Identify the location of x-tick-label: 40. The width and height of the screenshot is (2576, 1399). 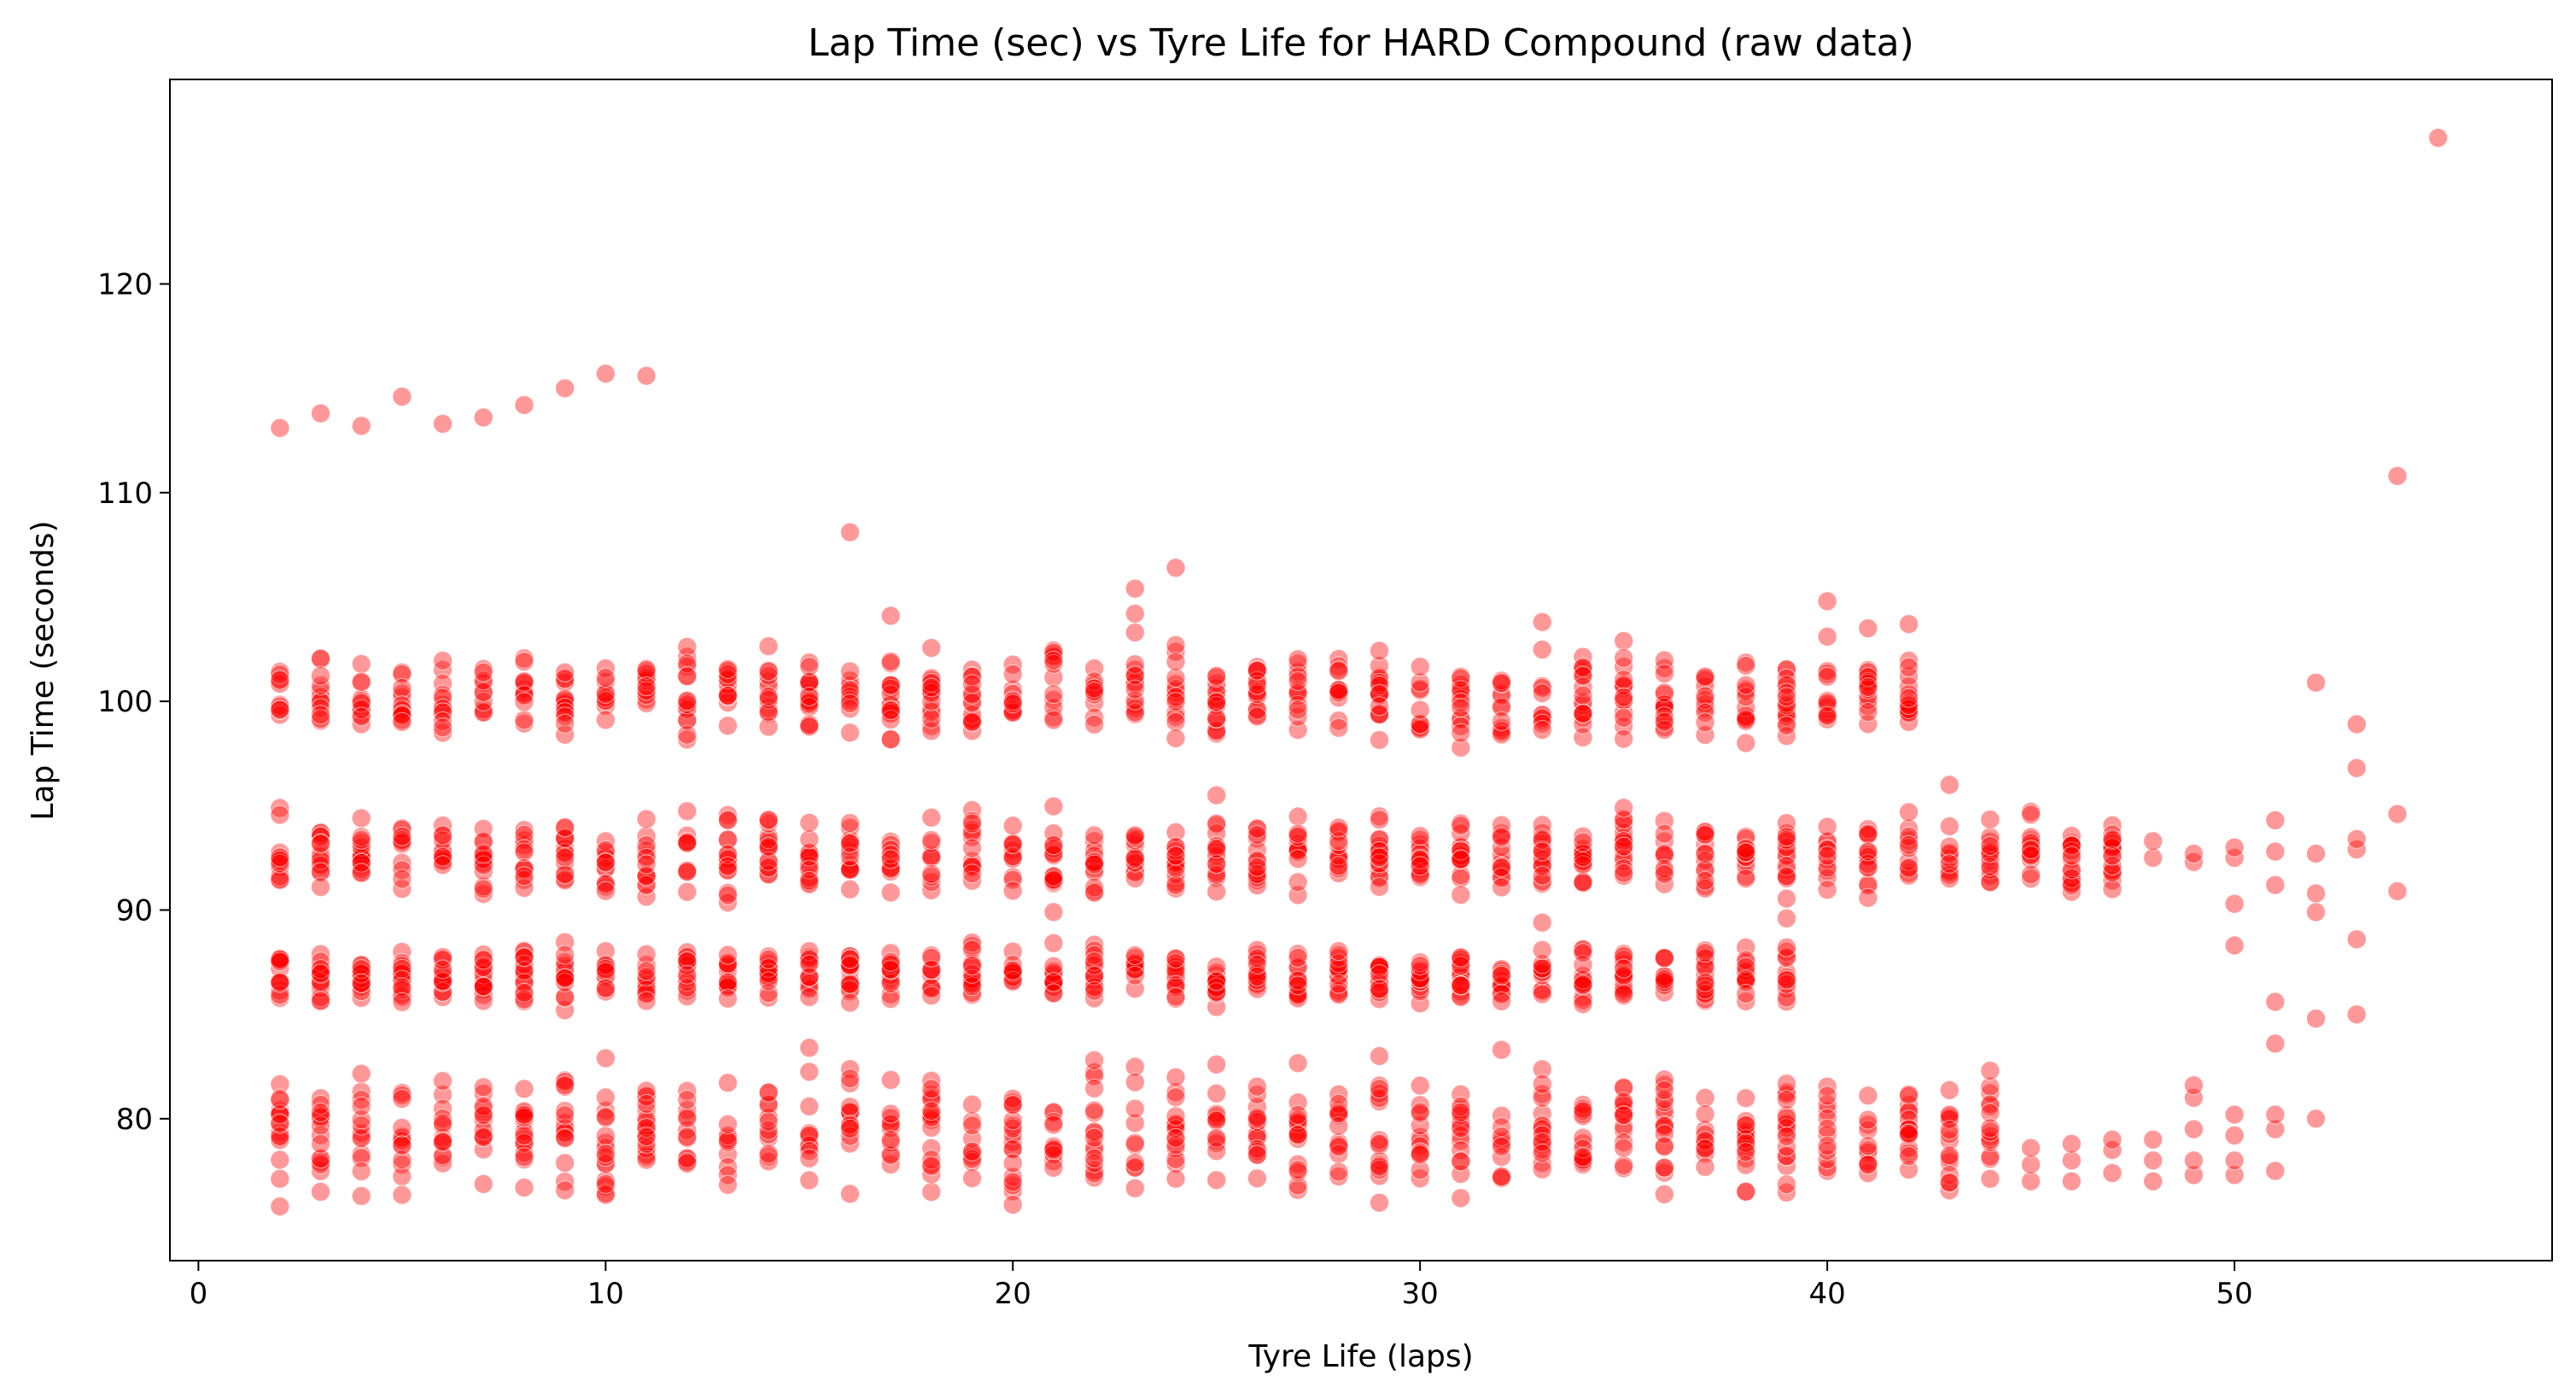
(1827, 1294).